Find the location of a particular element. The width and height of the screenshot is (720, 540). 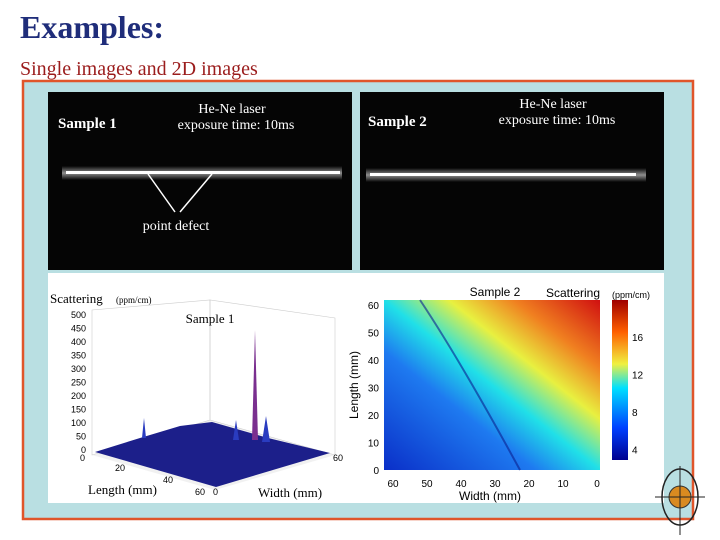

subtitle: Single images and 2D images is located at coordinates (139, 69).